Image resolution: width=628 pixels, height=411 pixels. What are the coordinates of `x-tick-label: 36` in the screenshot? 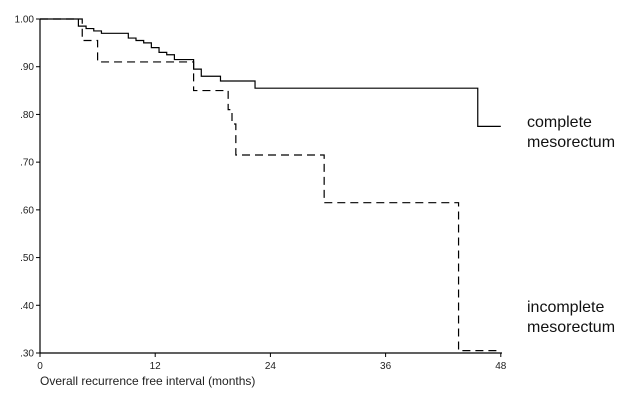 It's located at (386, 366).